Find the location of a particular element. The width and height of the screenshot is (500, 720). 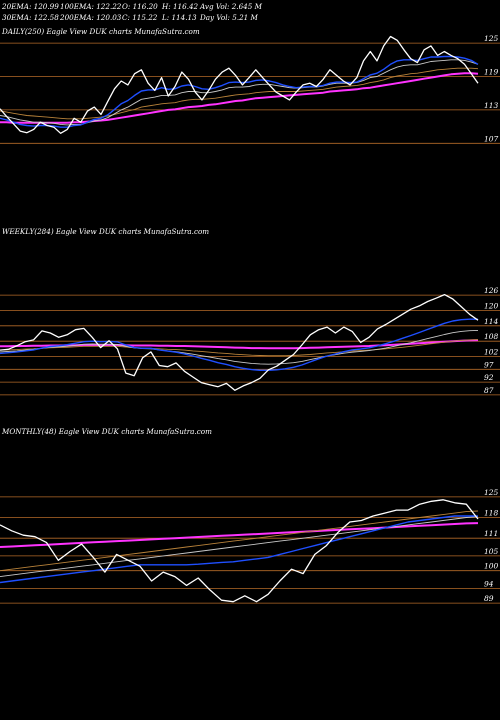

header-day-vol: Day Vol: 5.21 M is located at coordinates (229, 17).